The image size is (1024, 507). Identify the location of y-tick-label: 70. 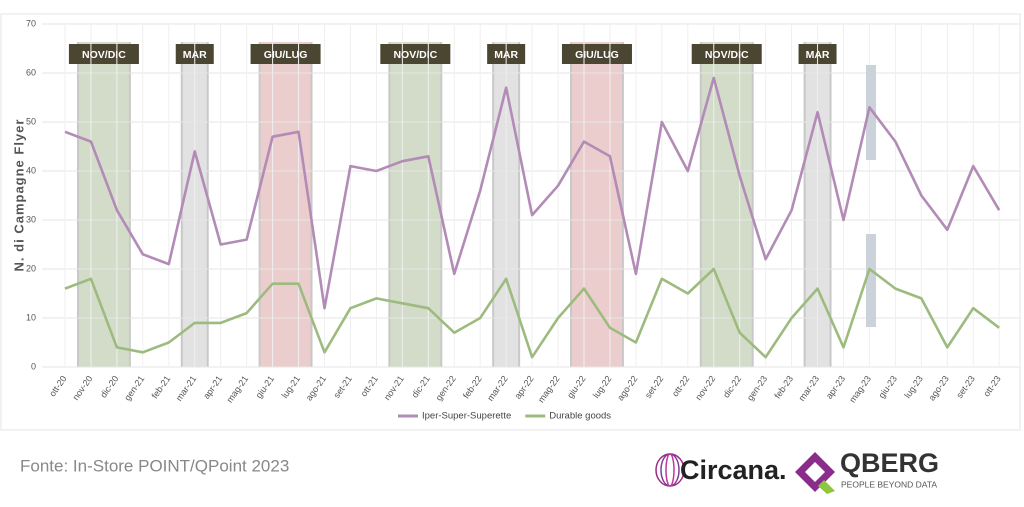
(31, 23).